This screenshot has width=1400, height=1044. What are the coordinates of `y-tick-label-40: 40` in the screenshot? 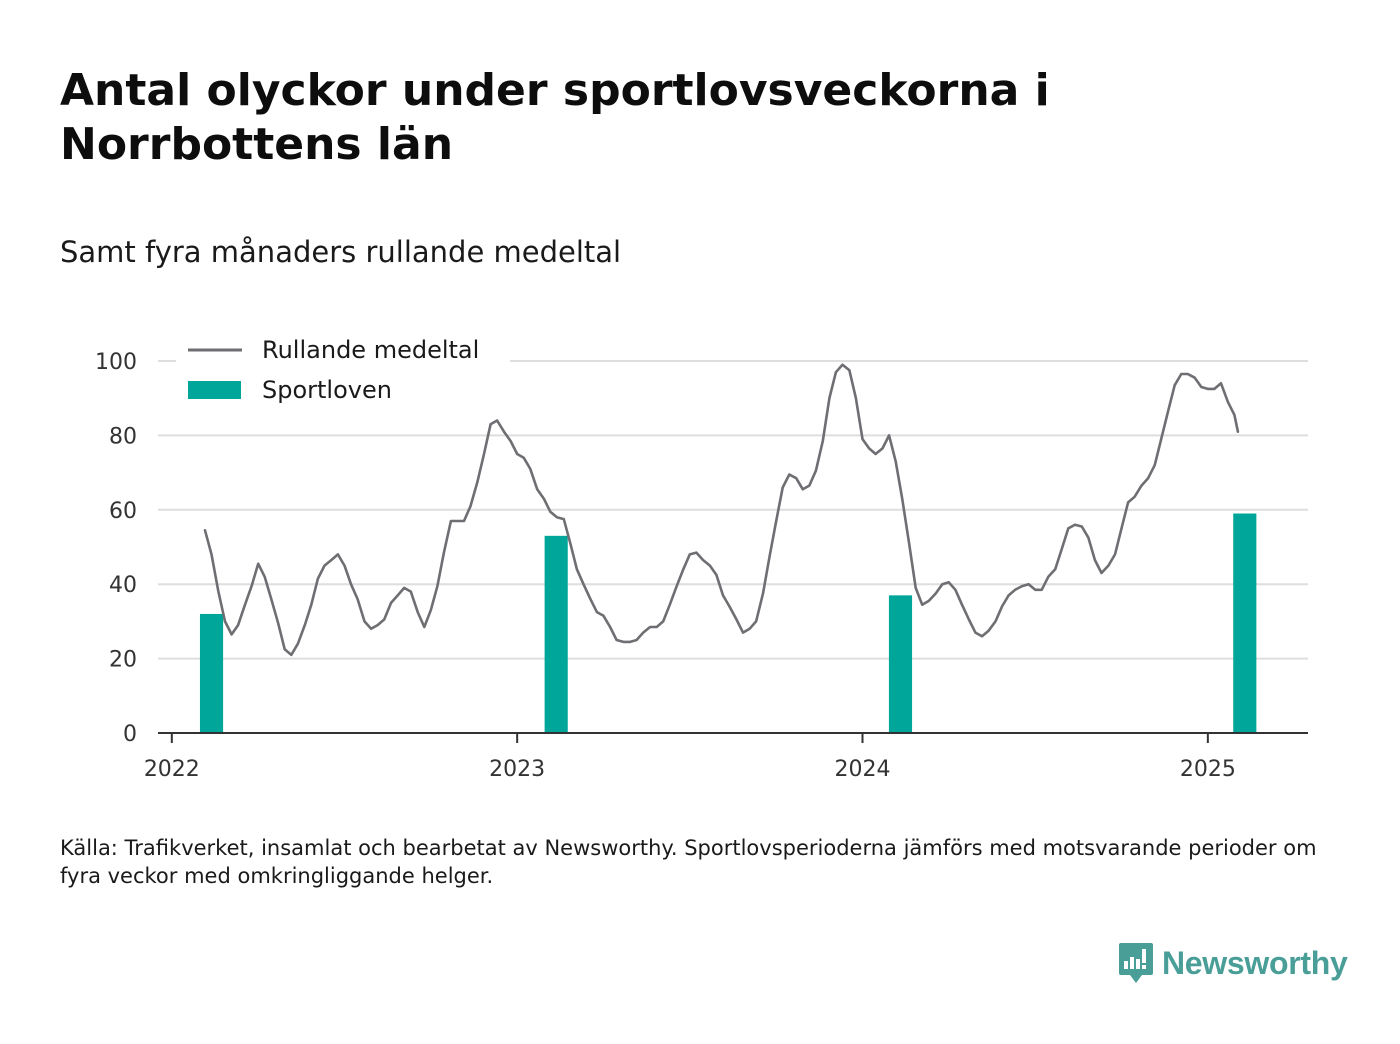 It's located at (123, 585).